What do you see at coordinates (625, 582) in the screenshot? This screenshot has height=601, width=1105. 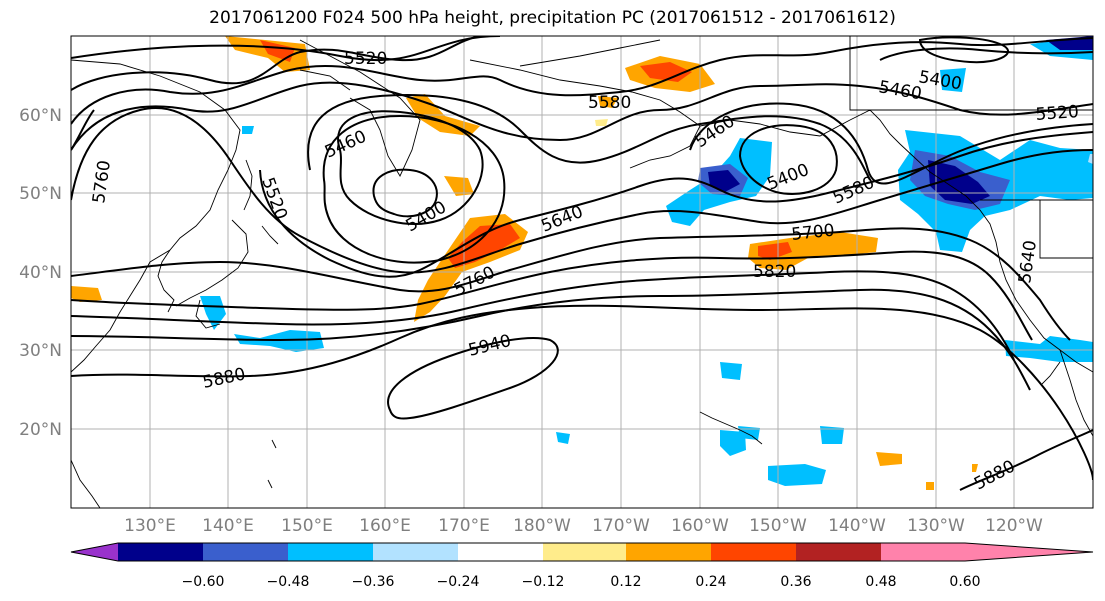 I see `colorbar-tick-label: 0.12` at bounding box center [625, 582].